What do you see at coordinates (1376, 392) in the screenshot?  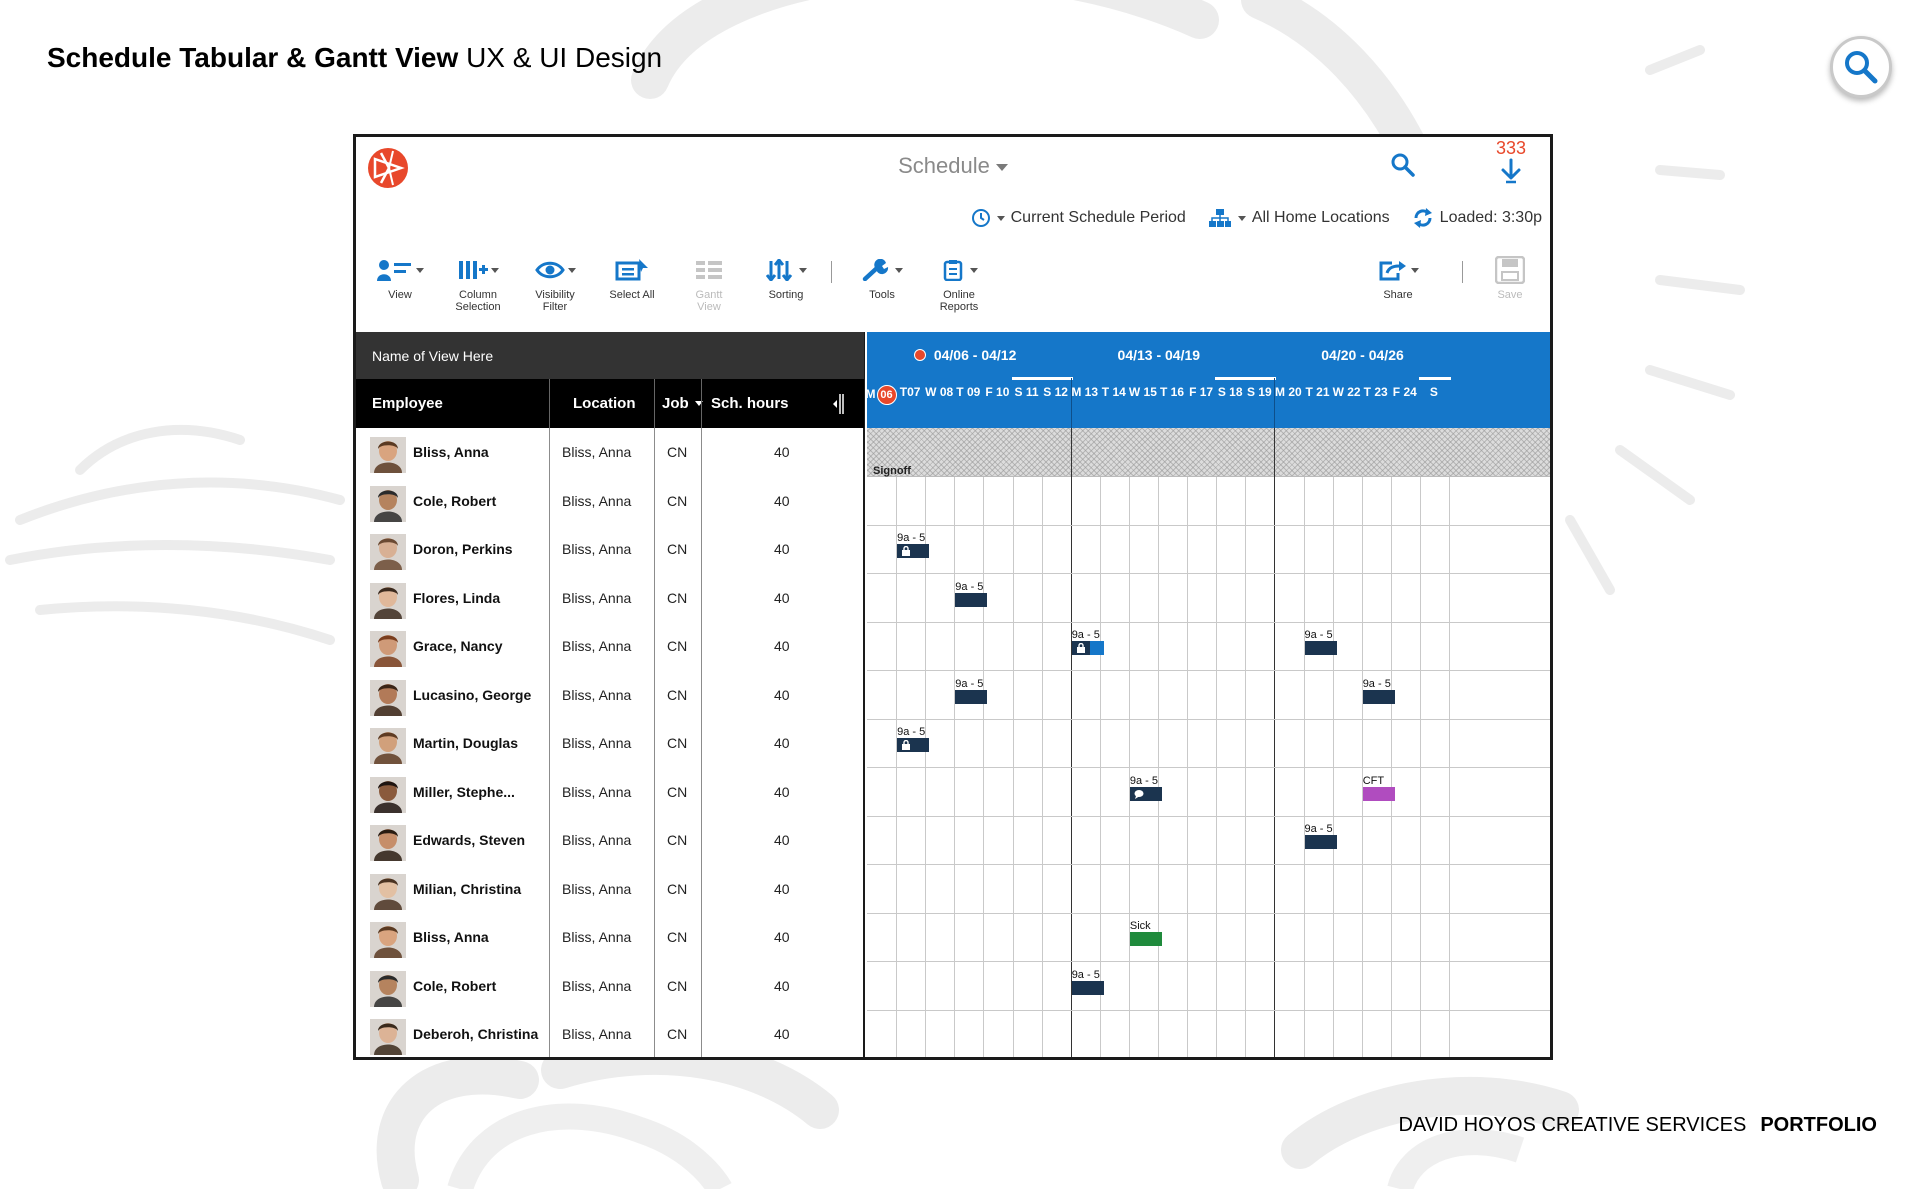 I see `day-label: T 23` at bounding box center [1376, 392].